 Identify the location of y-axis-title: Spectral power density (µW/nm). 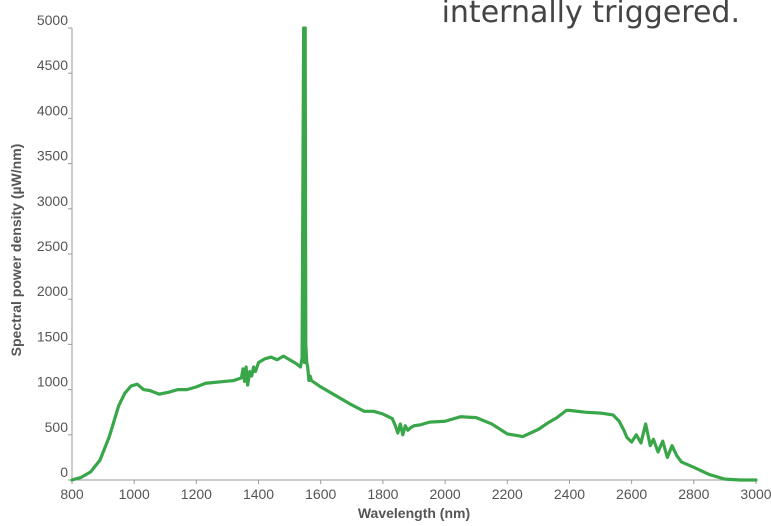
(16, 250).